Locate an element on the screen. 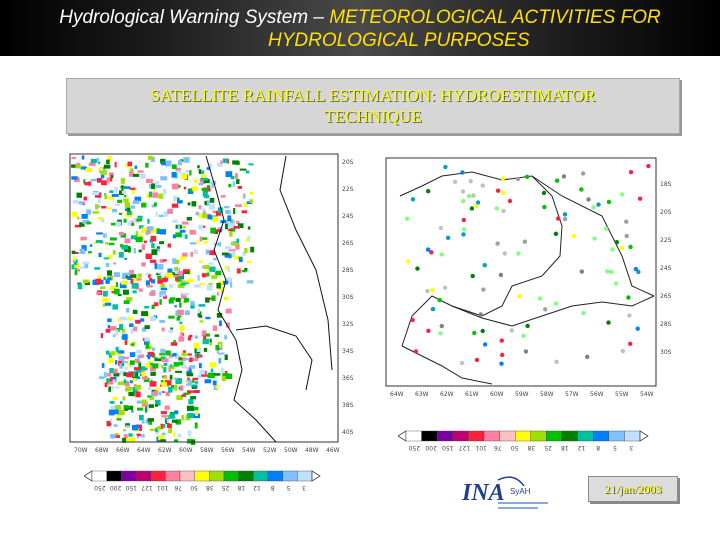  right-colorbar-labels: 250 200 150 127 101 76 50 38 25 18 12 8 5 3 is located at coordinates (520, 447).